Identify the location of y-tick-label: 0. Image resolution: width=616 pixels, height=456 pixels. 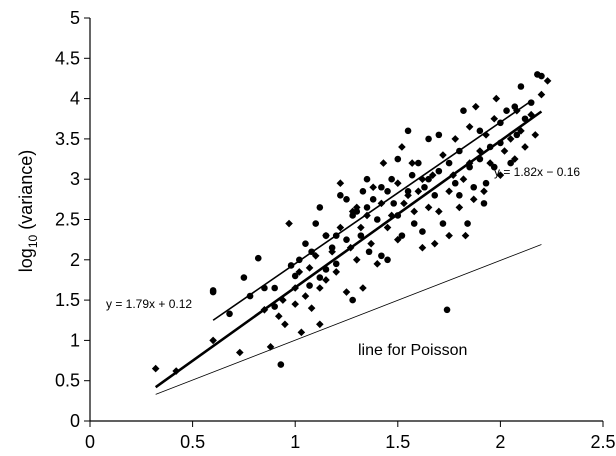
(75, 421).